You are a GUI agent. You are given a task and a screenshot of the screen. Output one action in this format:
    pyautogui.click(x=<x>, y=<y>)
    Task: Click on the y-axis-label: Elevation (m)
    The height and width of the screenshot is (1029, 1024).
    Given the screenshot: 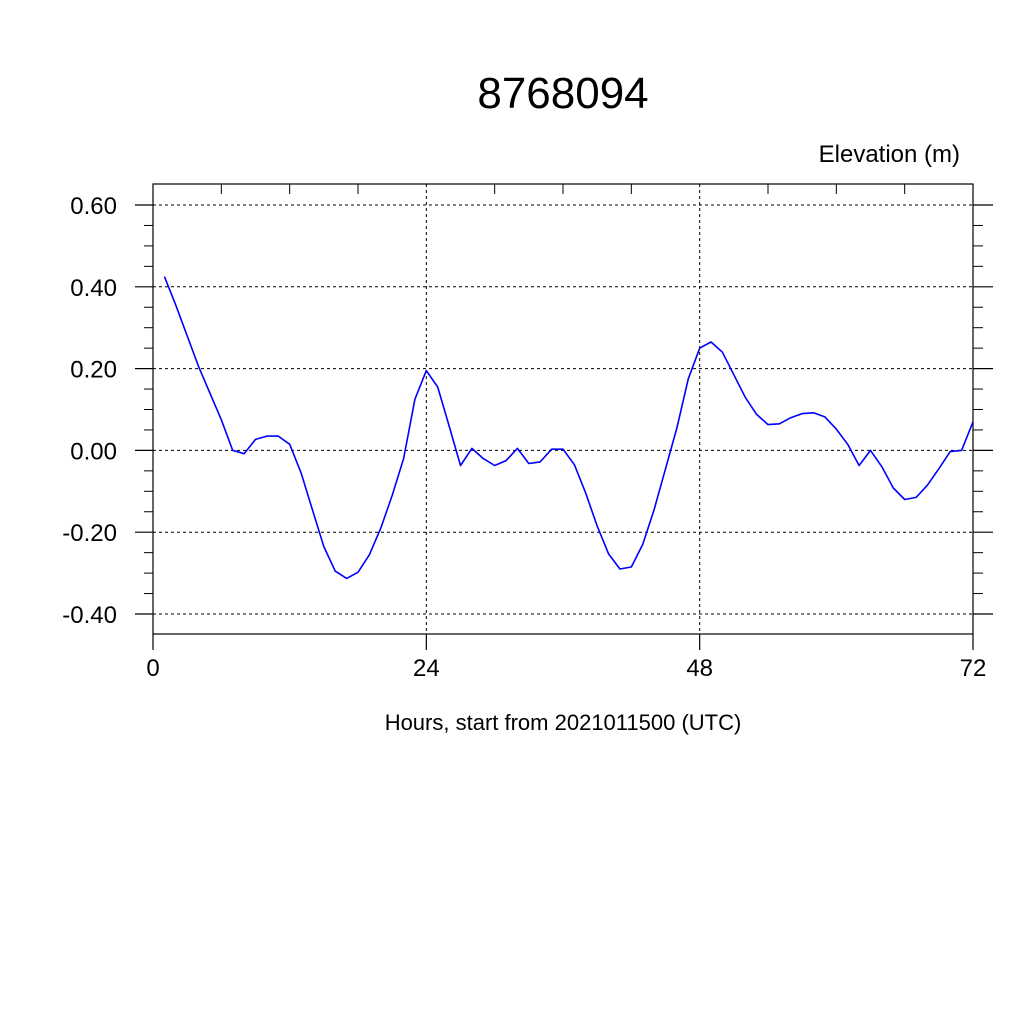 What is the action you would take?
    pyautogui.click(x=889, y=154)
    